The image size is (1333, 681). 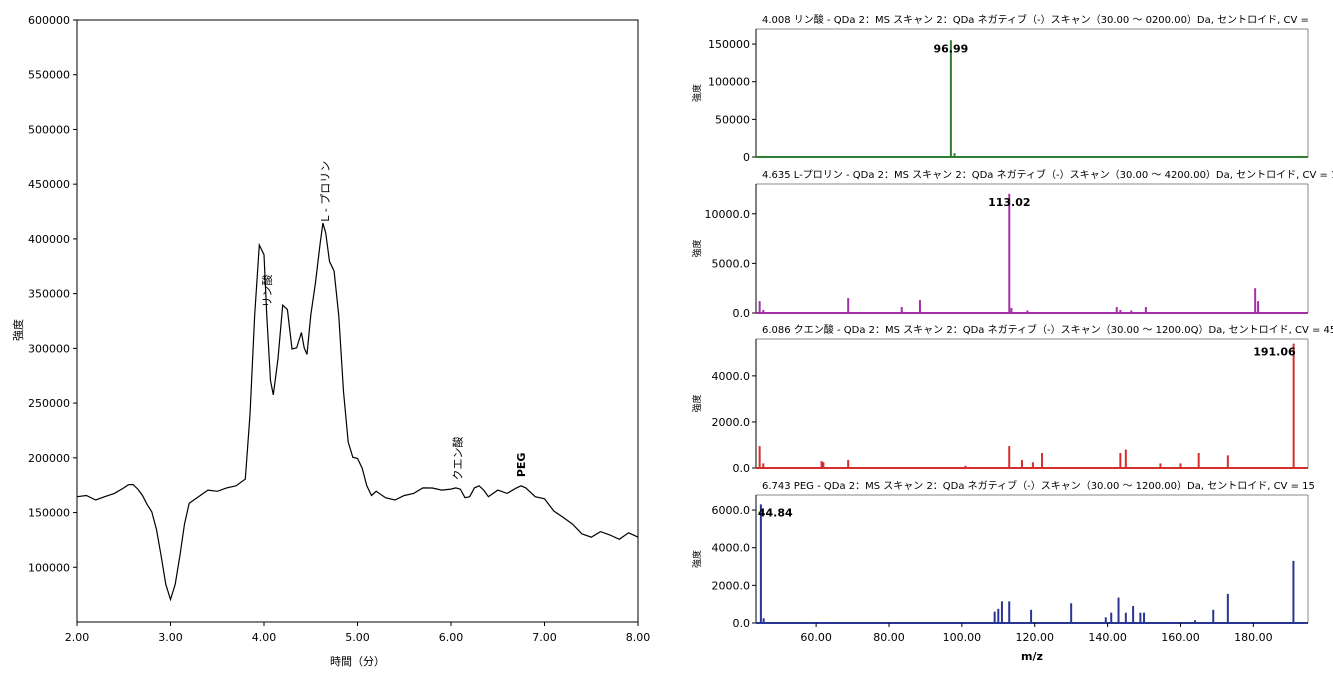 What do you see at coordinates (638, 637) in the screenshot?
I see `chromatogram-xtick-label: 8.00` at bounding box center [638, 637].